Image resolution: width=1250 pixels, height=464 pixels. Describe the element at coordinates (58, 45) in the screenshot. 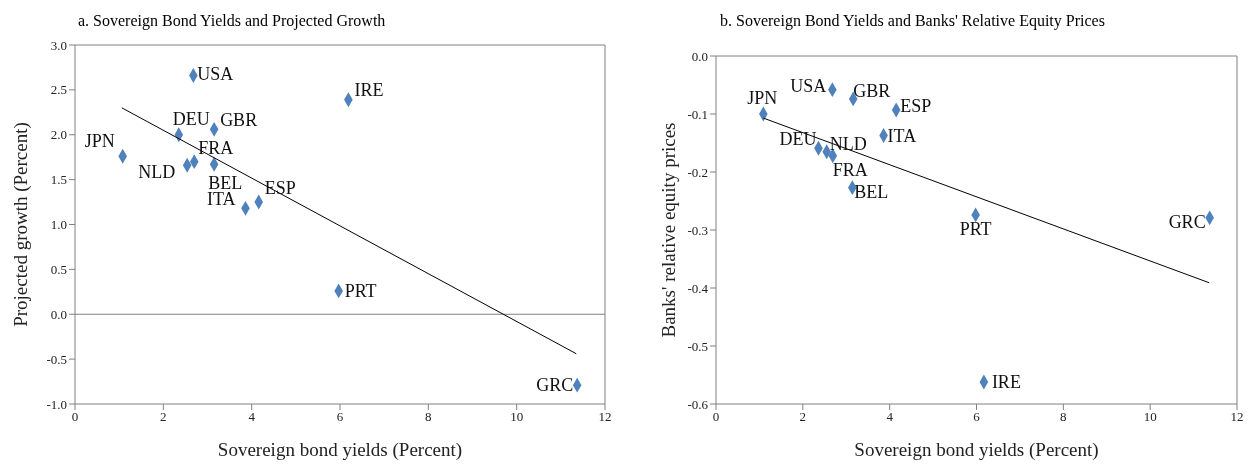

I see `y-tick-label: 3.0` at that location.